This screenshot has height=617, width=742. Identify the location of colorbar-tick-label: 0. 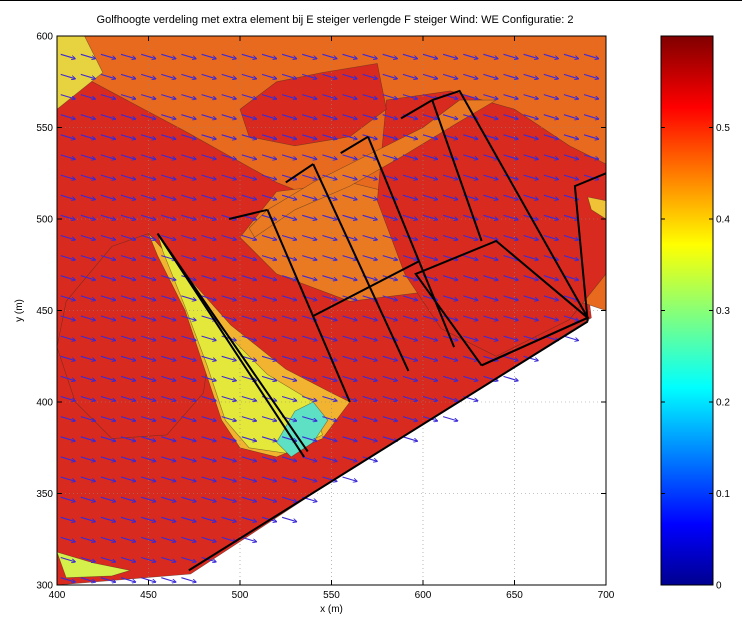
(719, 586).